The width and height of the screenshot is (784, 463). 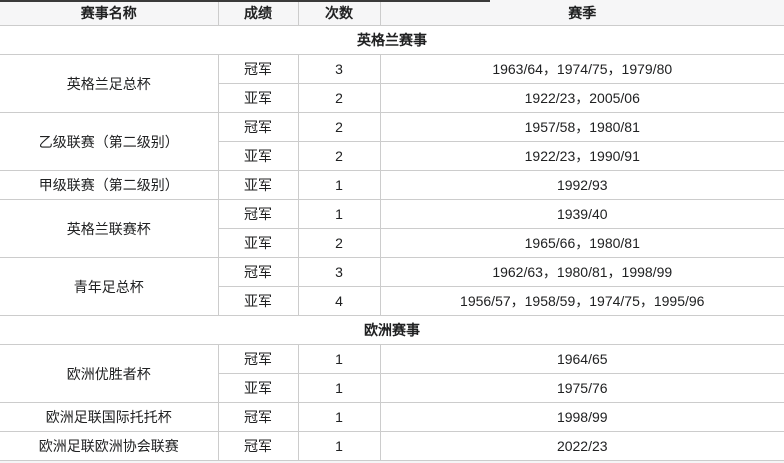 I want to click on seasons-cell: 1922/23，1990/91, so click(x=581, y=156).